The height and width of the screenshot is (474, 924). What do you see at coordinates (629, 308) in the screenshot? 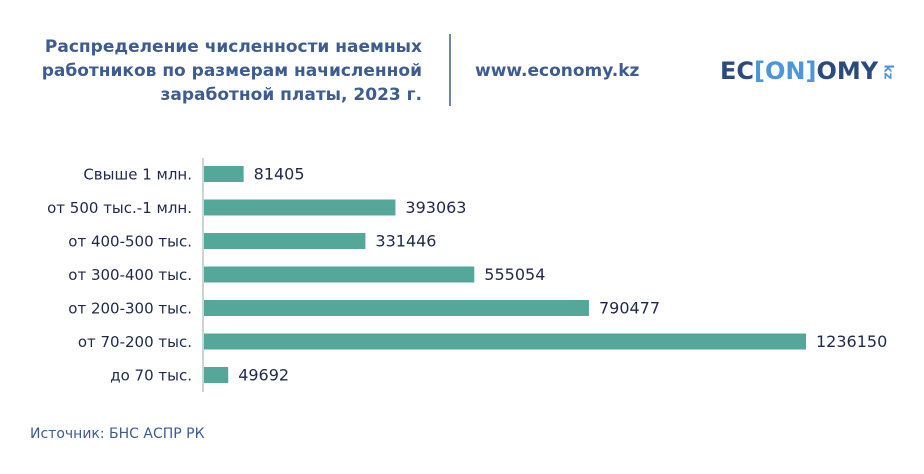
I see `value-label: 790477` at bounding box center [629, 308].